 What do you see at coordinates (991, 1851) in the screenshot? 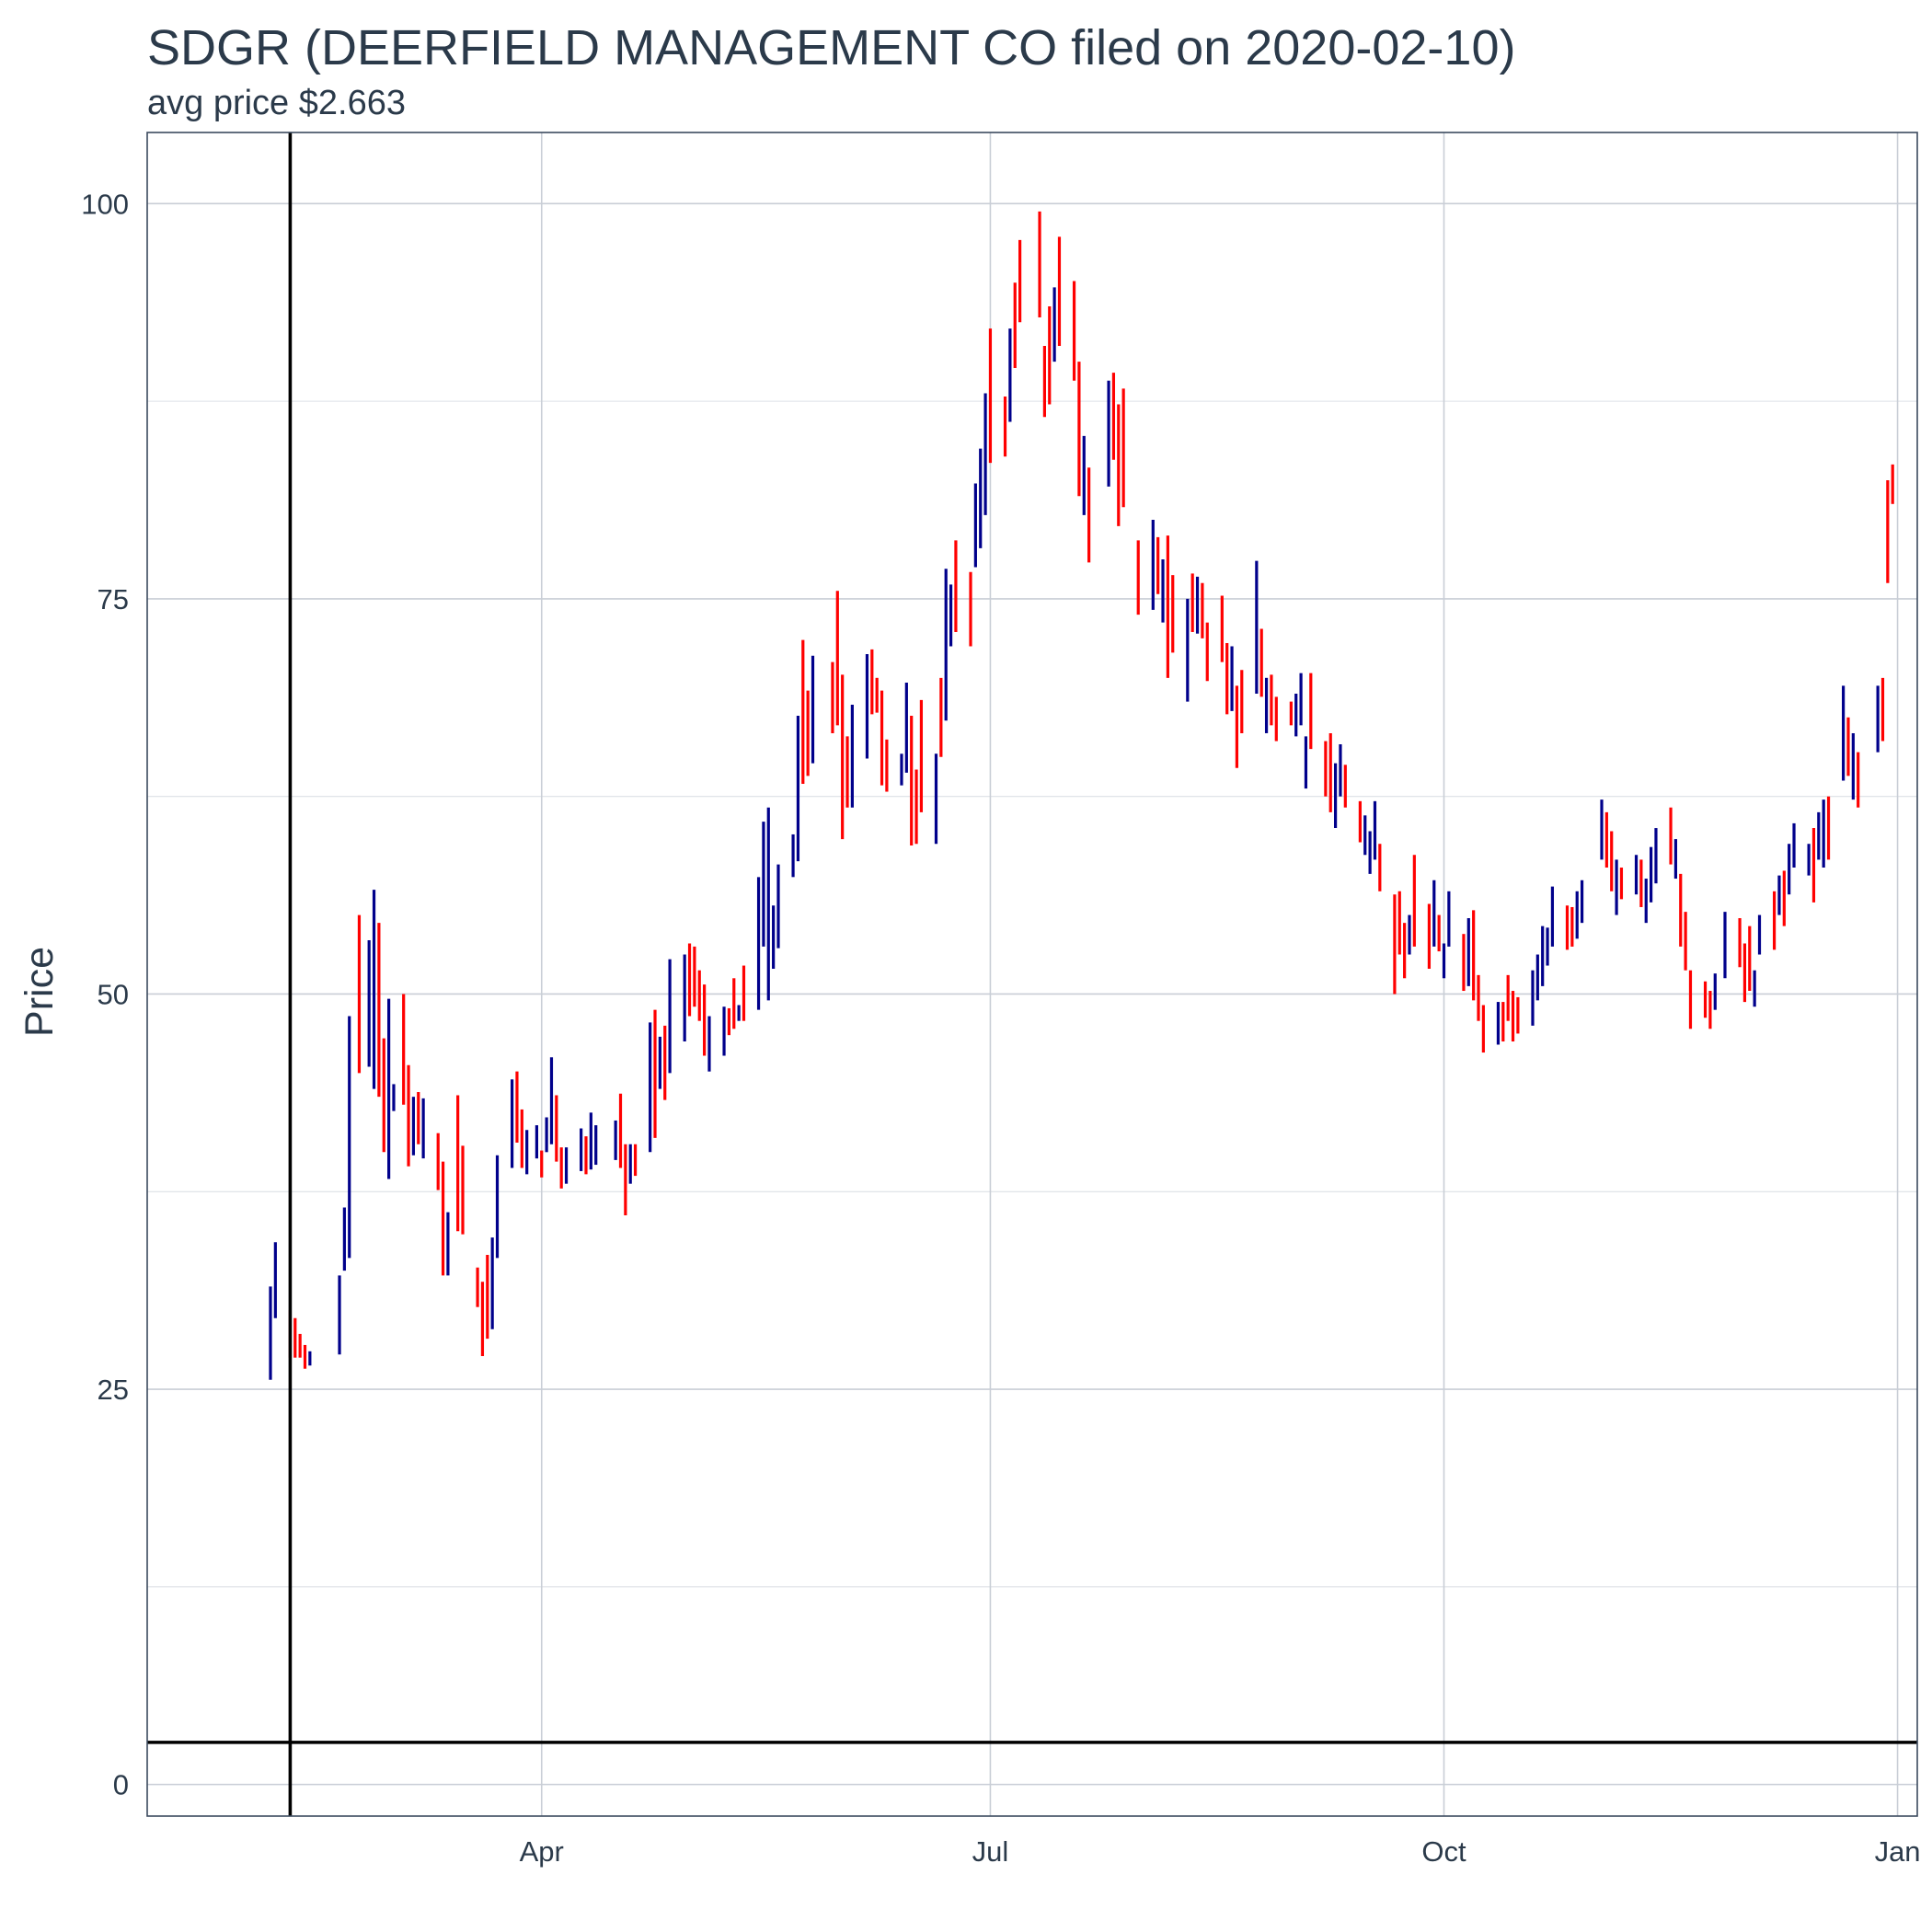
I see `x-tick-label: Jul` at bounding box center [991, 1851].